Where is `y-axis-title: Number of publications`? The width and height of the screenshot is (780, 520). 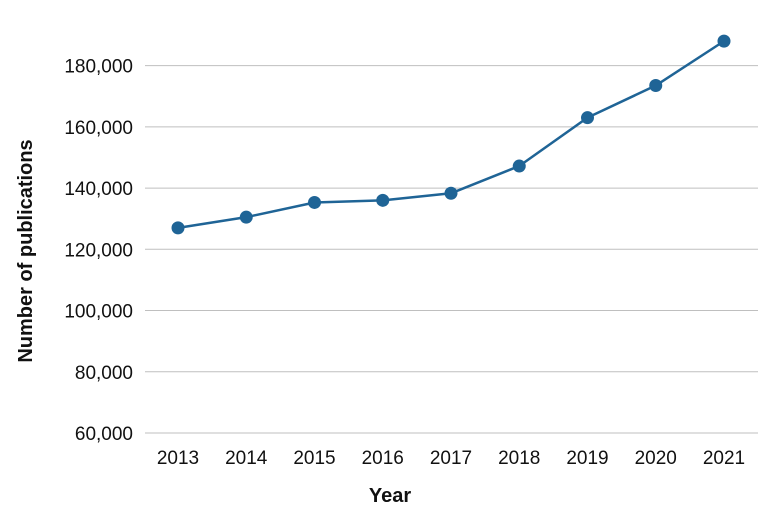 y-axis-title: Number of publications is located at coordinates (26, 250).